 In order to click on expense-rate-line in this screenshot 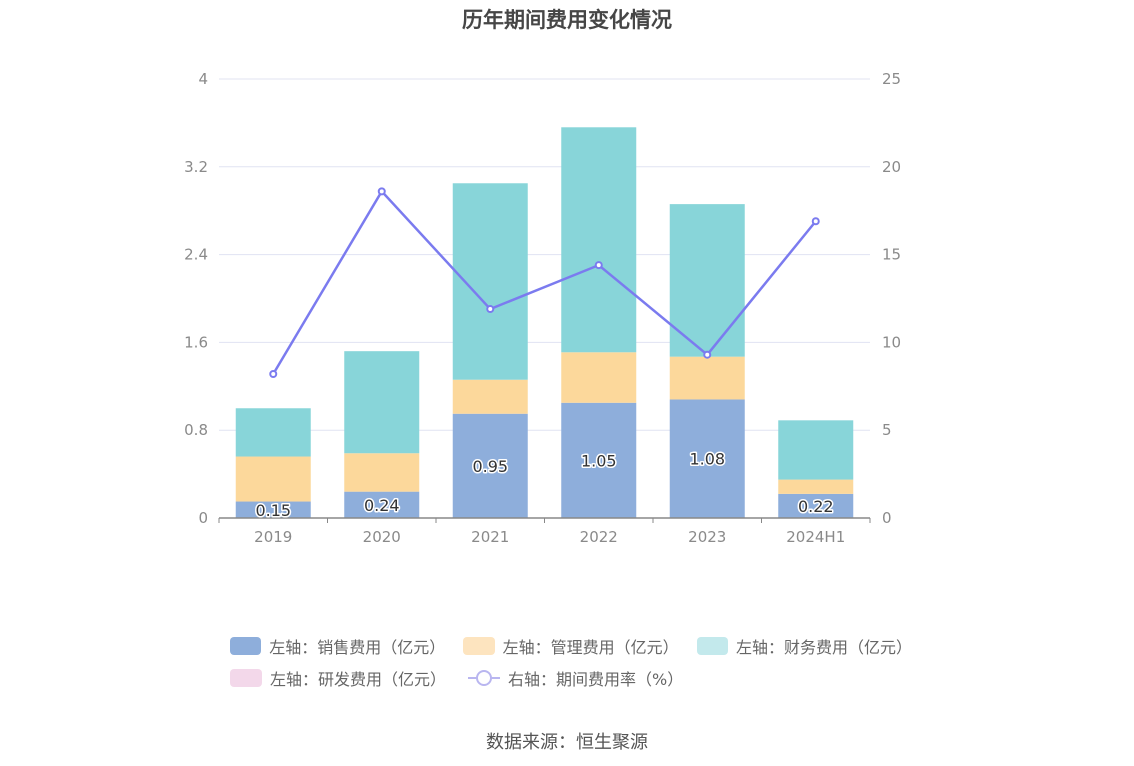, I will do `click(544, 282)`.